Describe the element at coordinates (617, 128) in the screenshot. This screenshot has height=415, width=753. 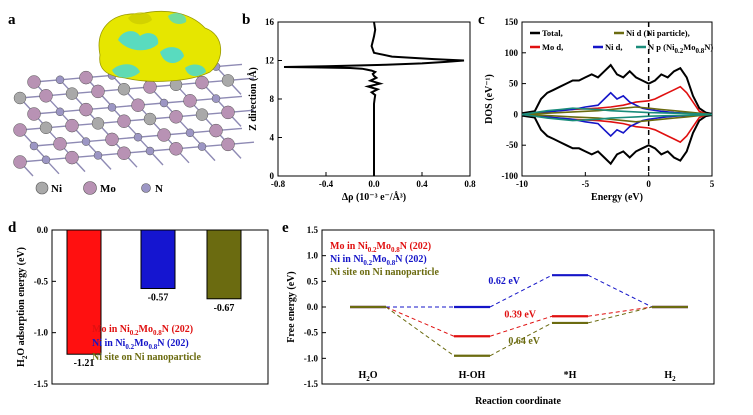
I see `mo-d-dos-line-down` at that location.